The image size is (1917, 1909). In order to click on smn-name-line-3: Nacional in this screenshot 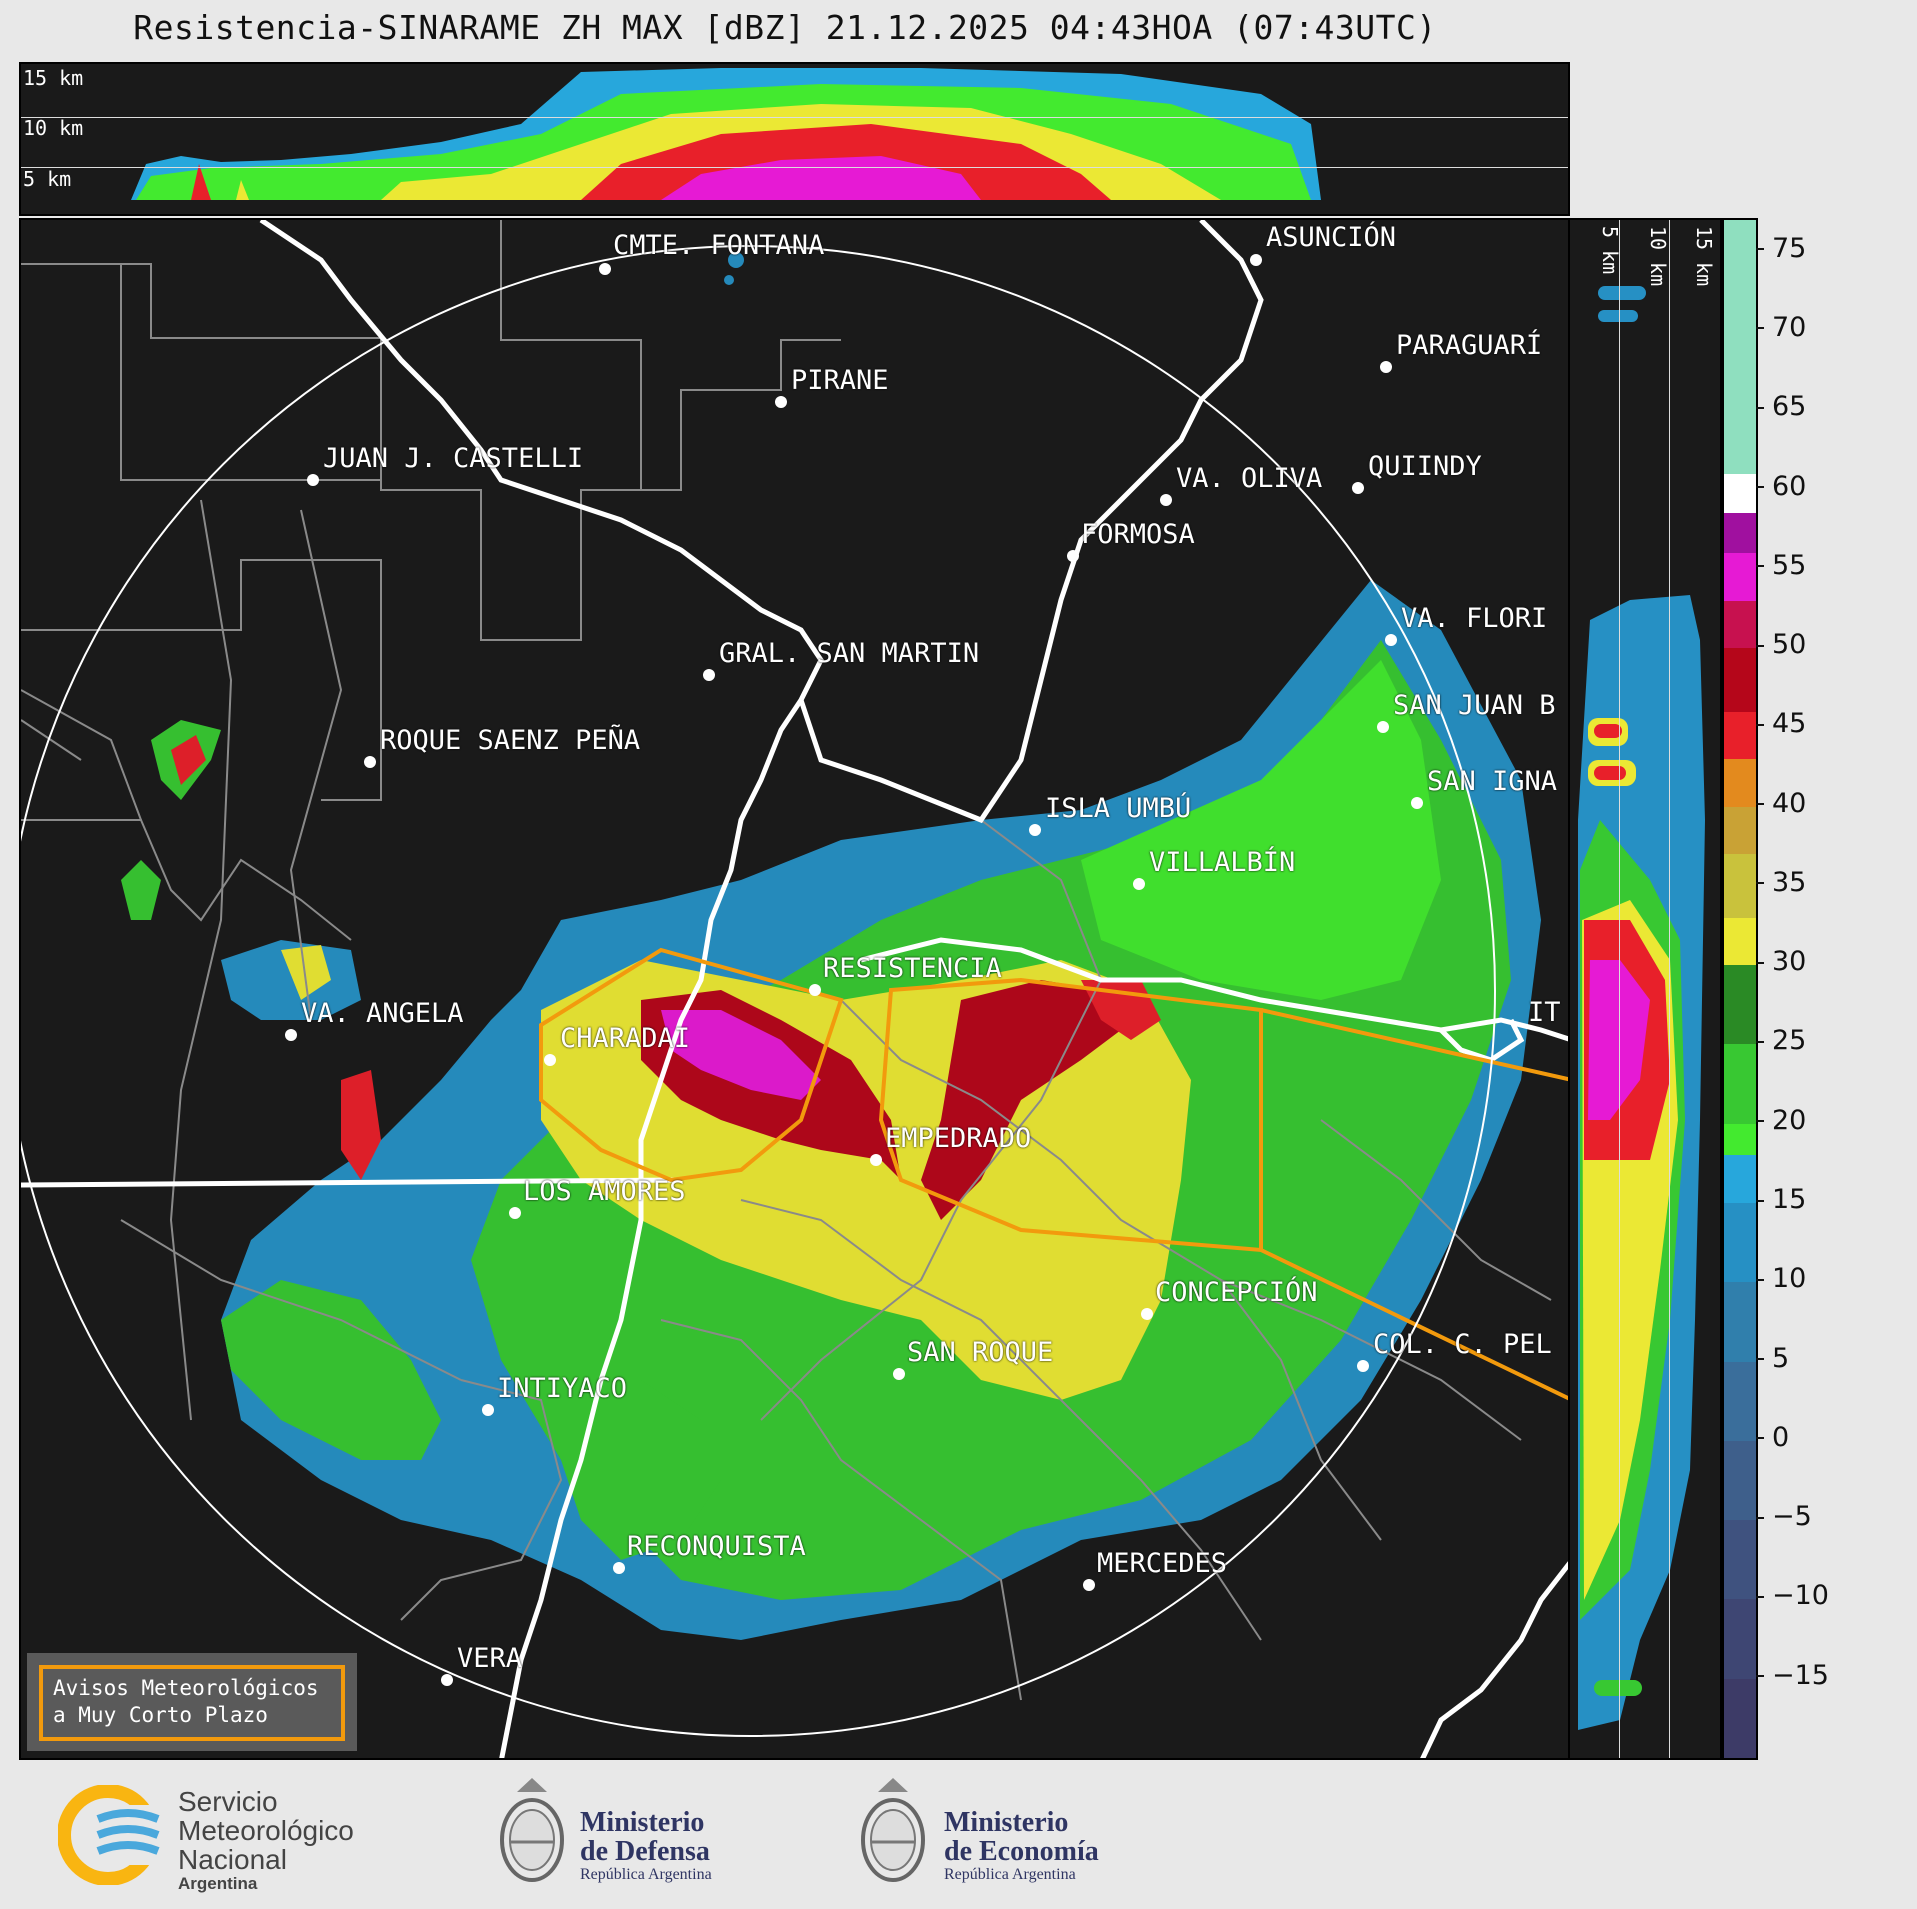, I will do `click(232, 1859)`.